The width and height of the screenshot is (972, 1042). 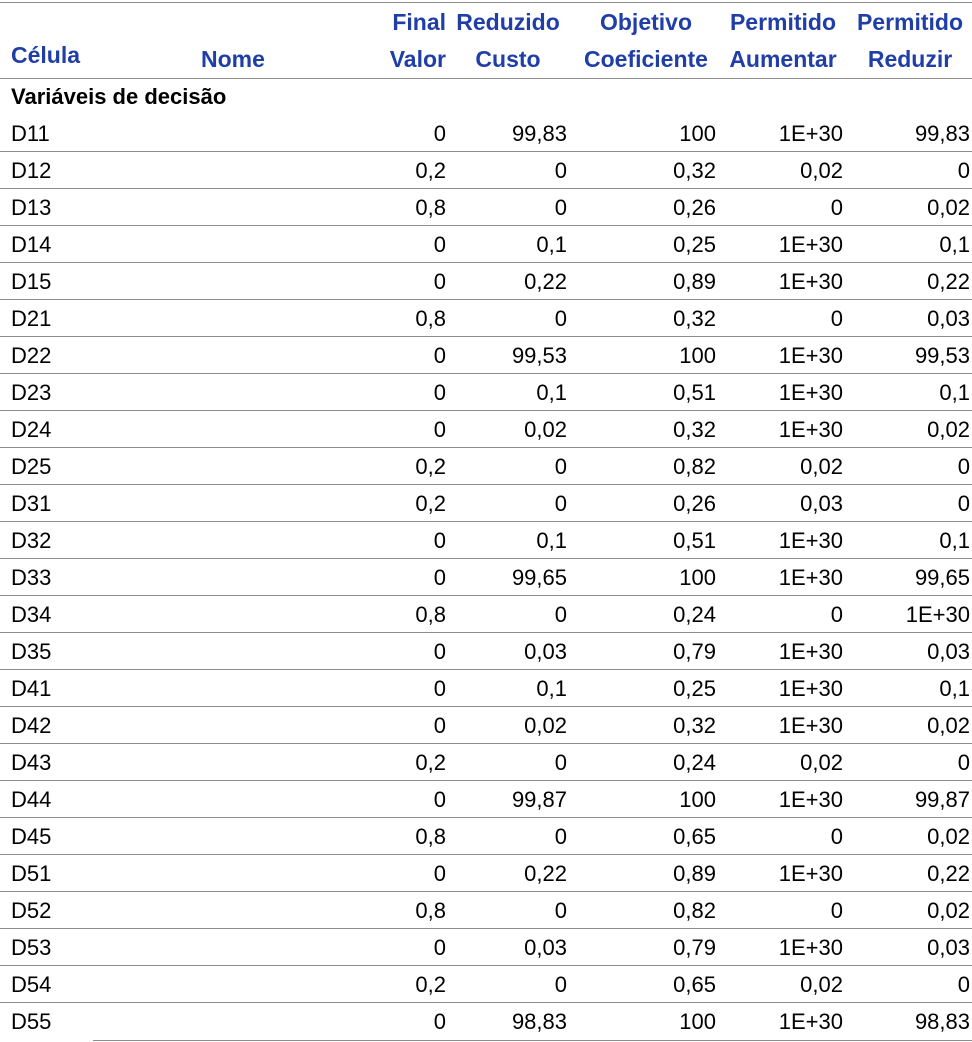 I want to click on table-row: D24 0 0,02 0,32 1E+30 0,02, so click(x=486, y=429).